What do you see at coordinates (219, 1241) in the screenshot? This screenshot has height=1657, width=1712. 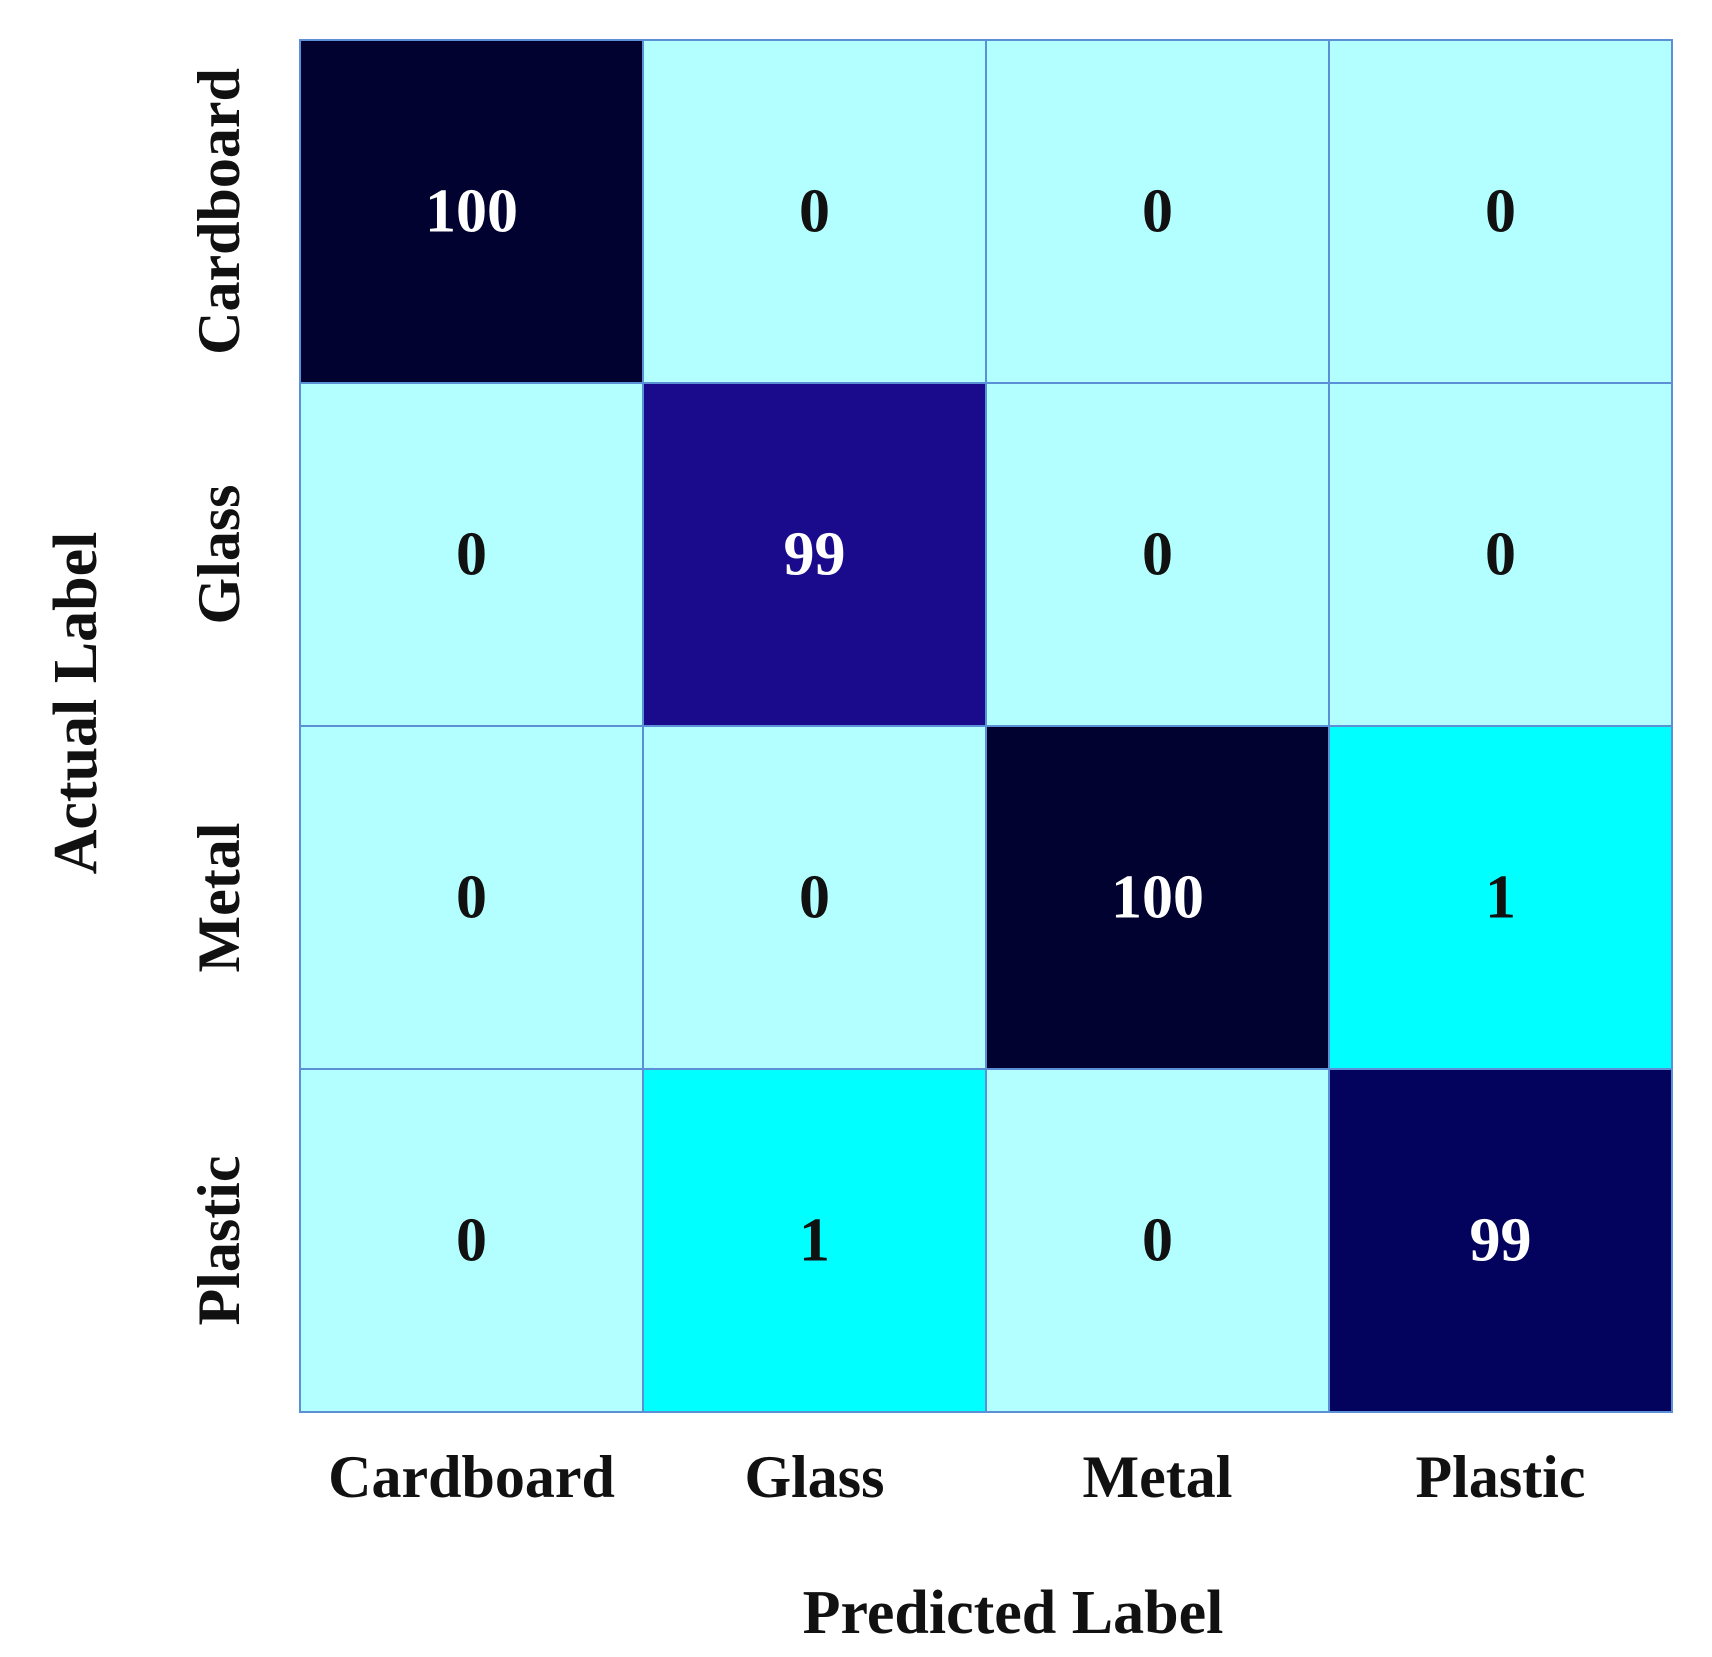 I see `y-tick-label-plastic: Plastic` at bounding box center [219, 1241].